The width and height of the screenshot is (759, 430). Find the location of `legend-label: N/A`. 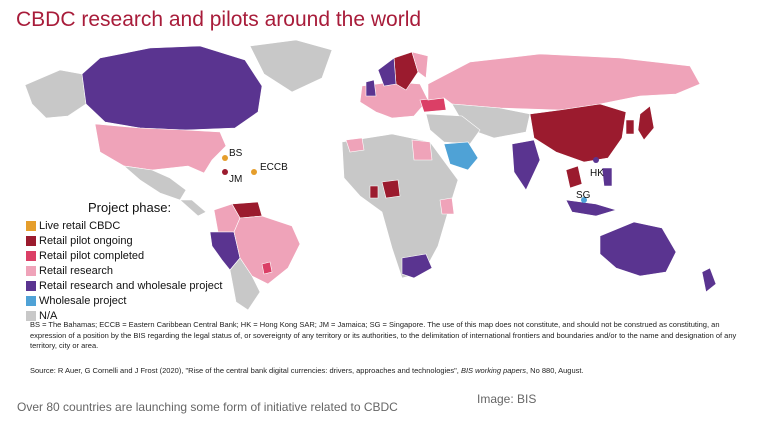

legend-label: N/A is located at coordinates (48, 315).